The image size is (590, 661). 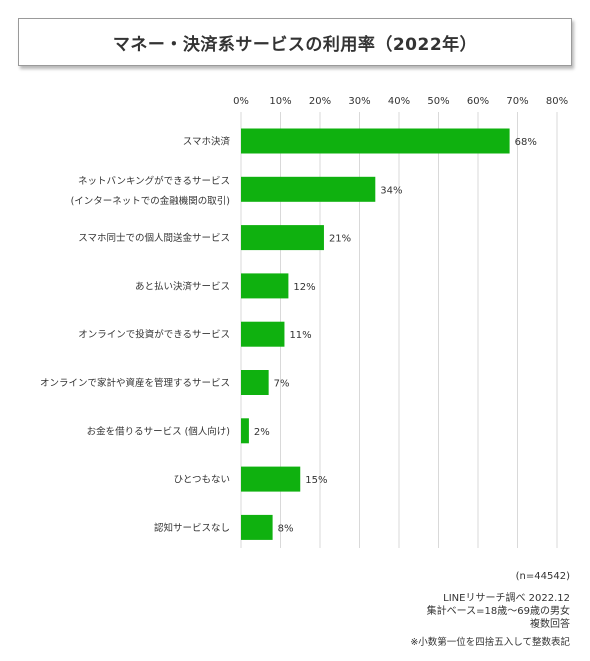 What do you see at coordinates (286, 528) in the screenshot?
I see `value-label: 8%` at bounding box center [286, 528].